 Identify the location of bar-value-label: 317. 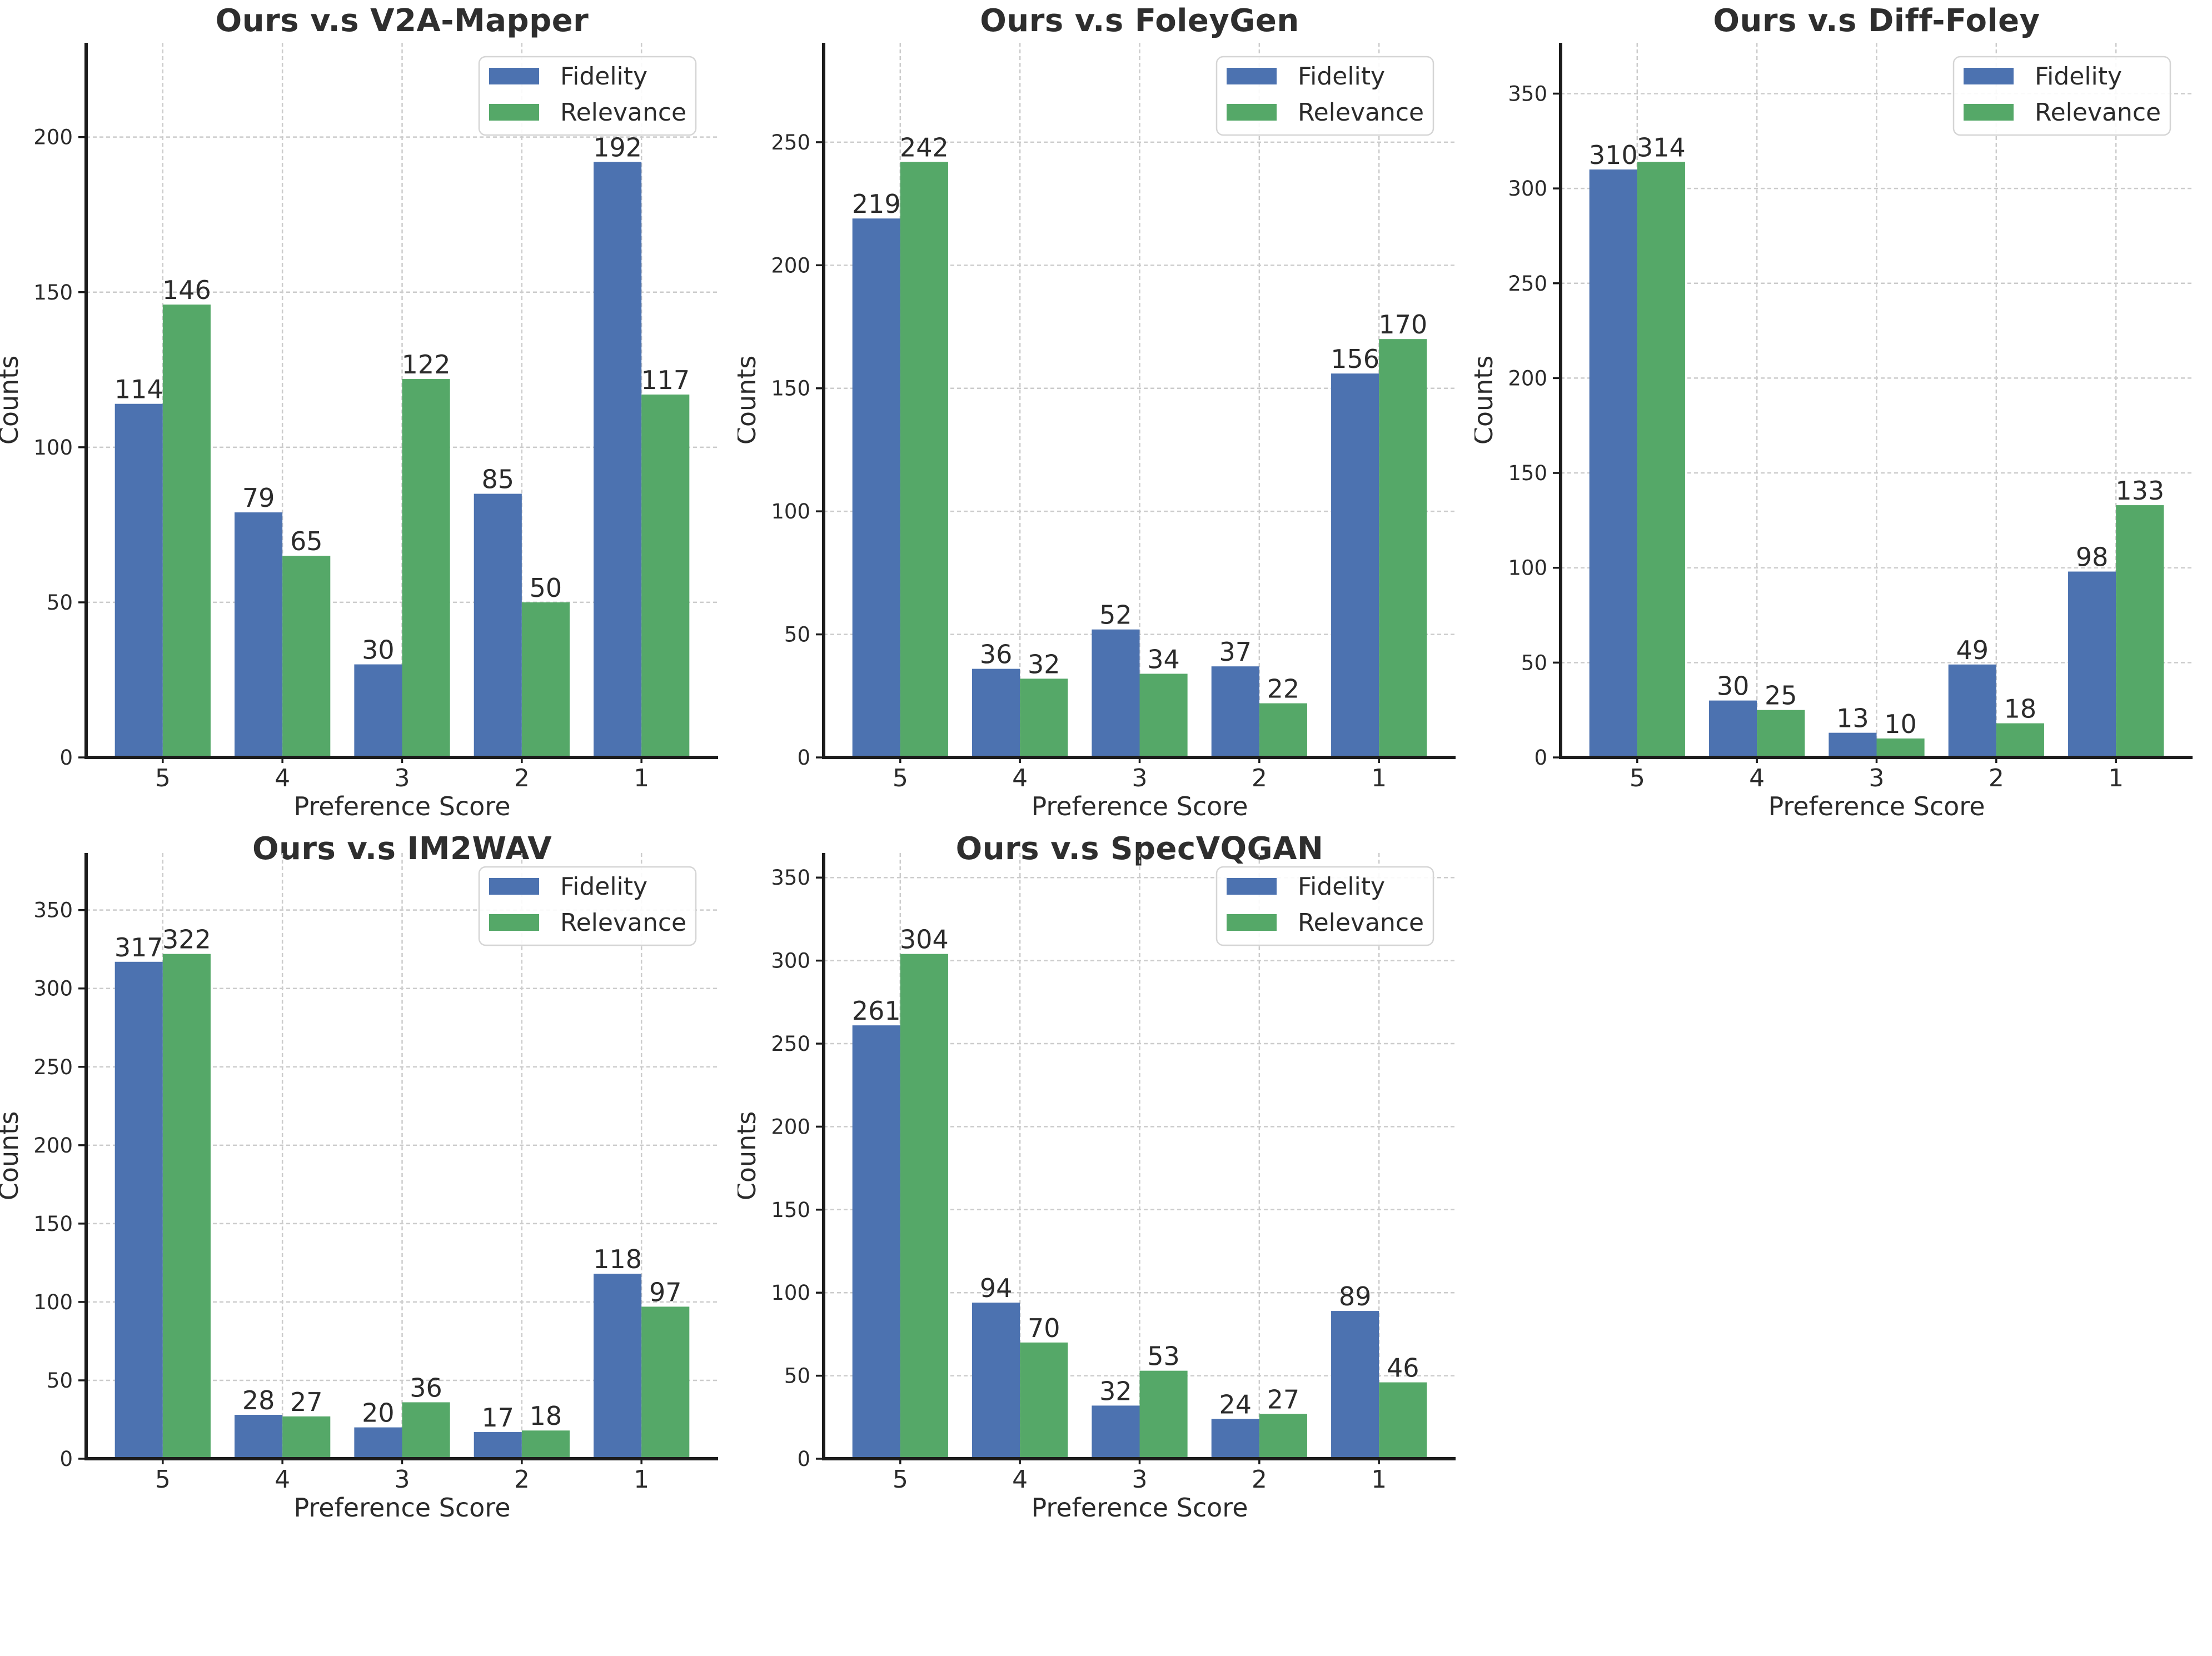
(138, 947).